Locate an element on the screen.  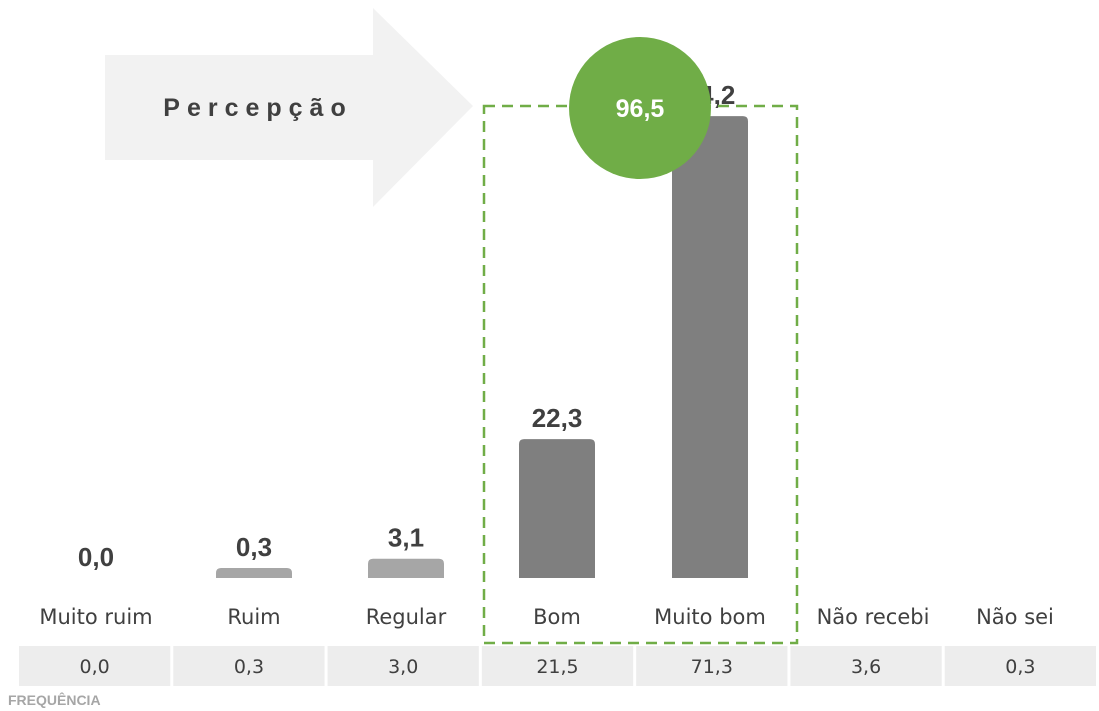
frequency-value: 3,0 is located at coordinates (403, 667).